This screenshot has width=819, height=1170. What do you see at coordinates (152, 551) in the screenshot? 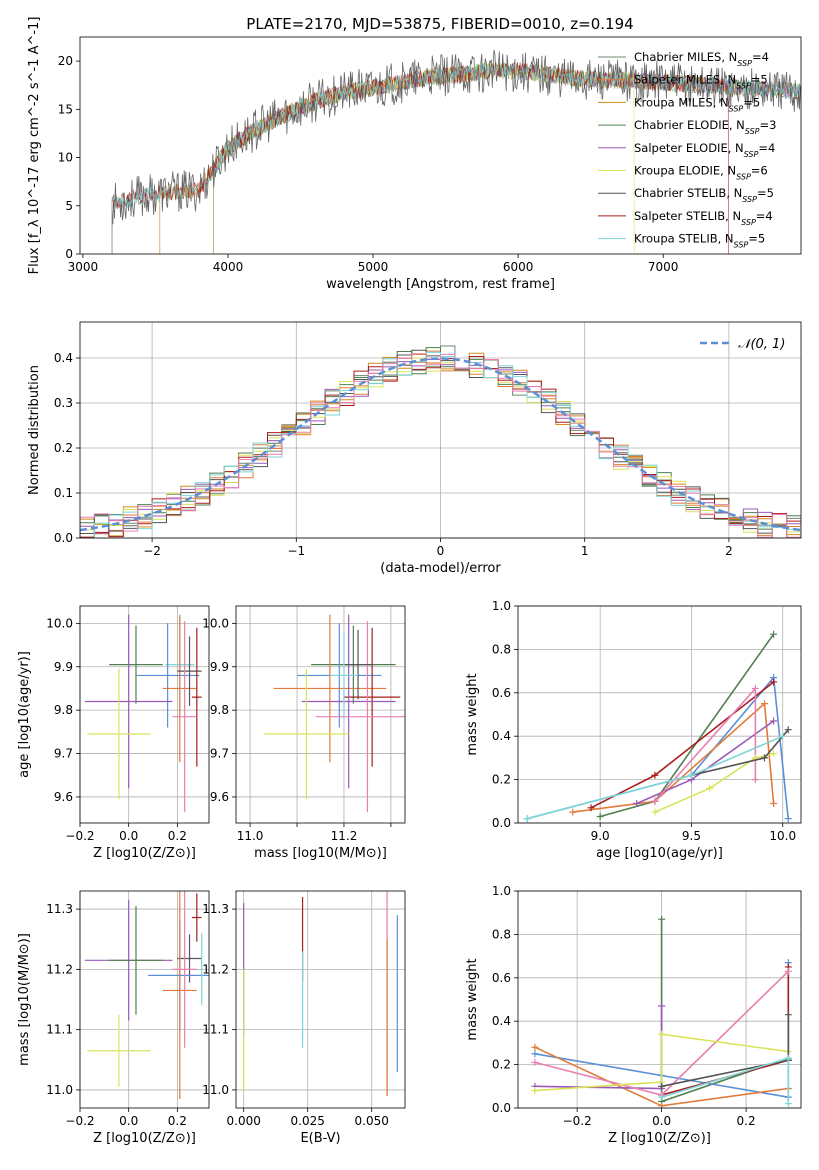
I see `x-tick-label: −2` at bounding box center [152, 551].